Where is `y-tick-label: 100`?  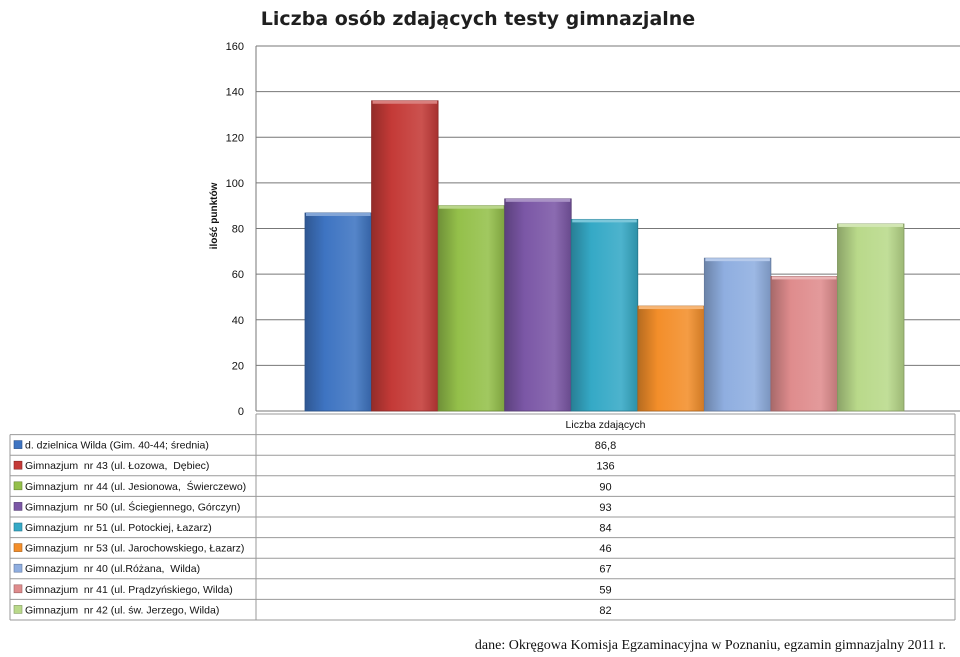
y-tick-label: 100 is located at coordinates (235, 184).